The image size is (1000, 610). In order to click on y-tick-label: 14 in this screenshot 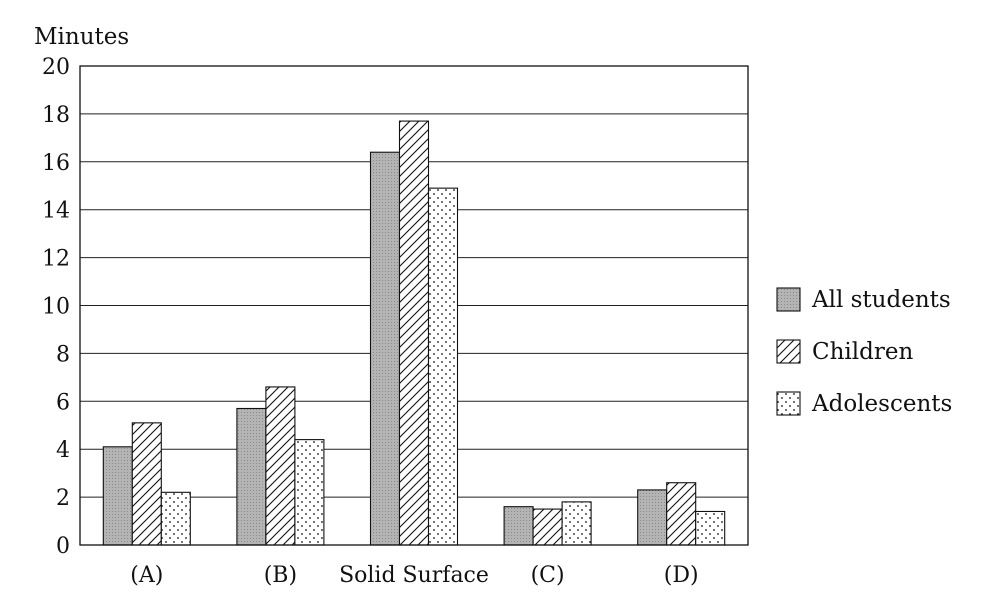, I will do `click(56, 211)`.